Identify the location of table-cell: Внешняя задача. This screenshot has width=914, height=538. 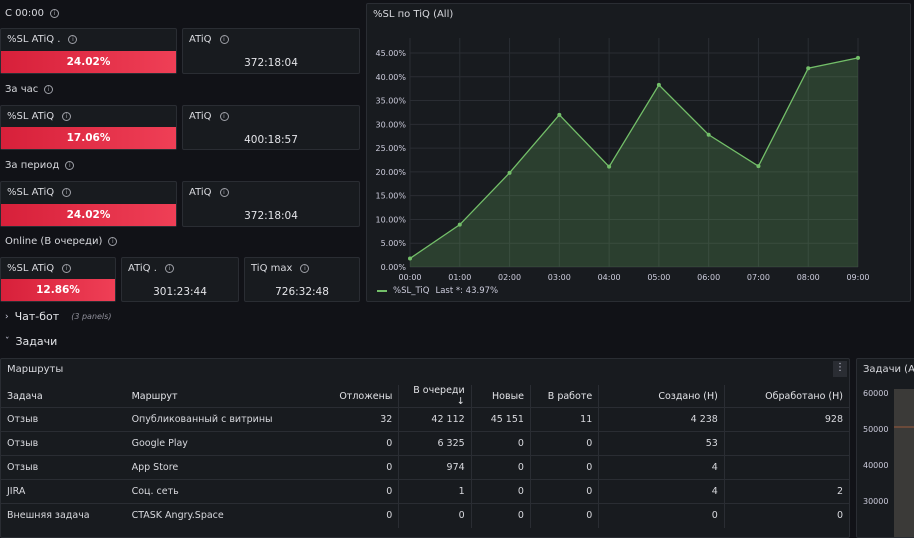
(63, 515).